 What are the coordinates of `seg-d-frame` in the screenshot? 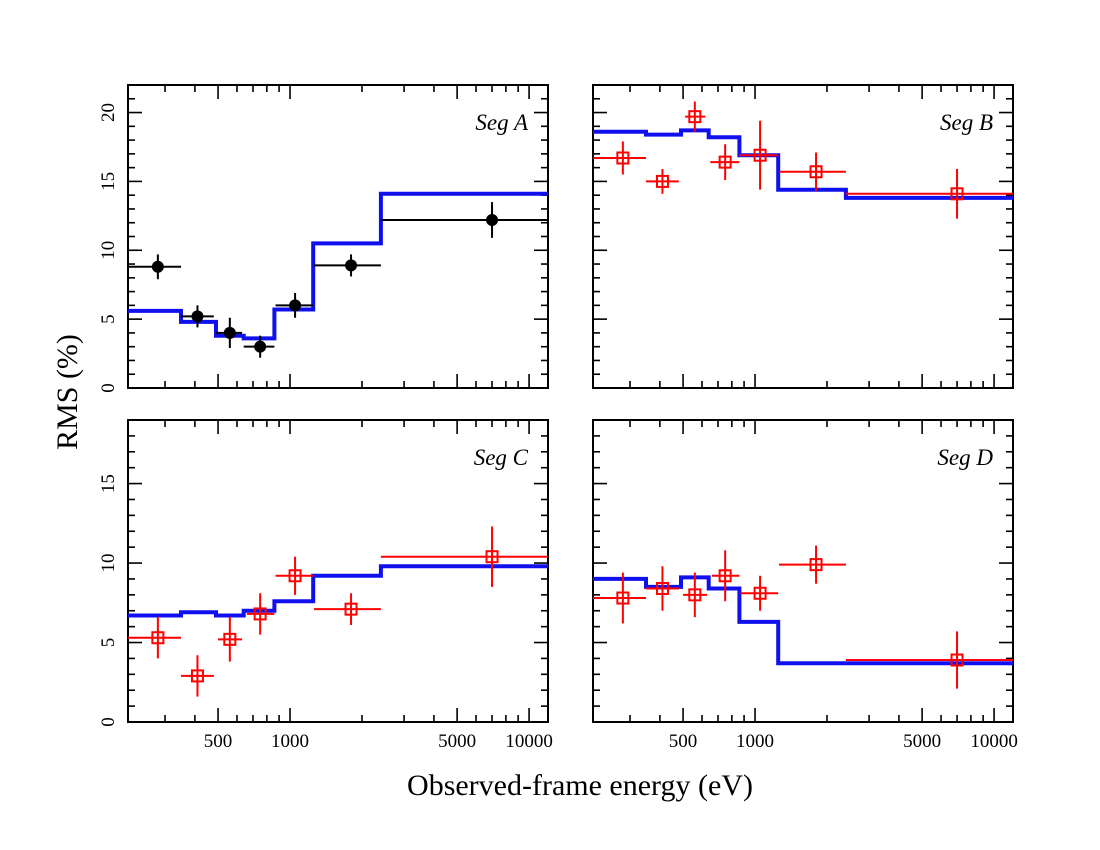 It's located at (803, 571).